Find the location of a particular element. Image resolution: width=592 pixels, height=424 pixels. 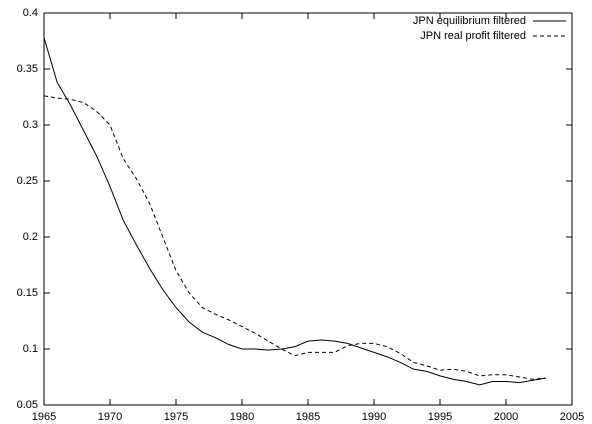

x-tick-label: 1990 is located at coordinates (374, 417).